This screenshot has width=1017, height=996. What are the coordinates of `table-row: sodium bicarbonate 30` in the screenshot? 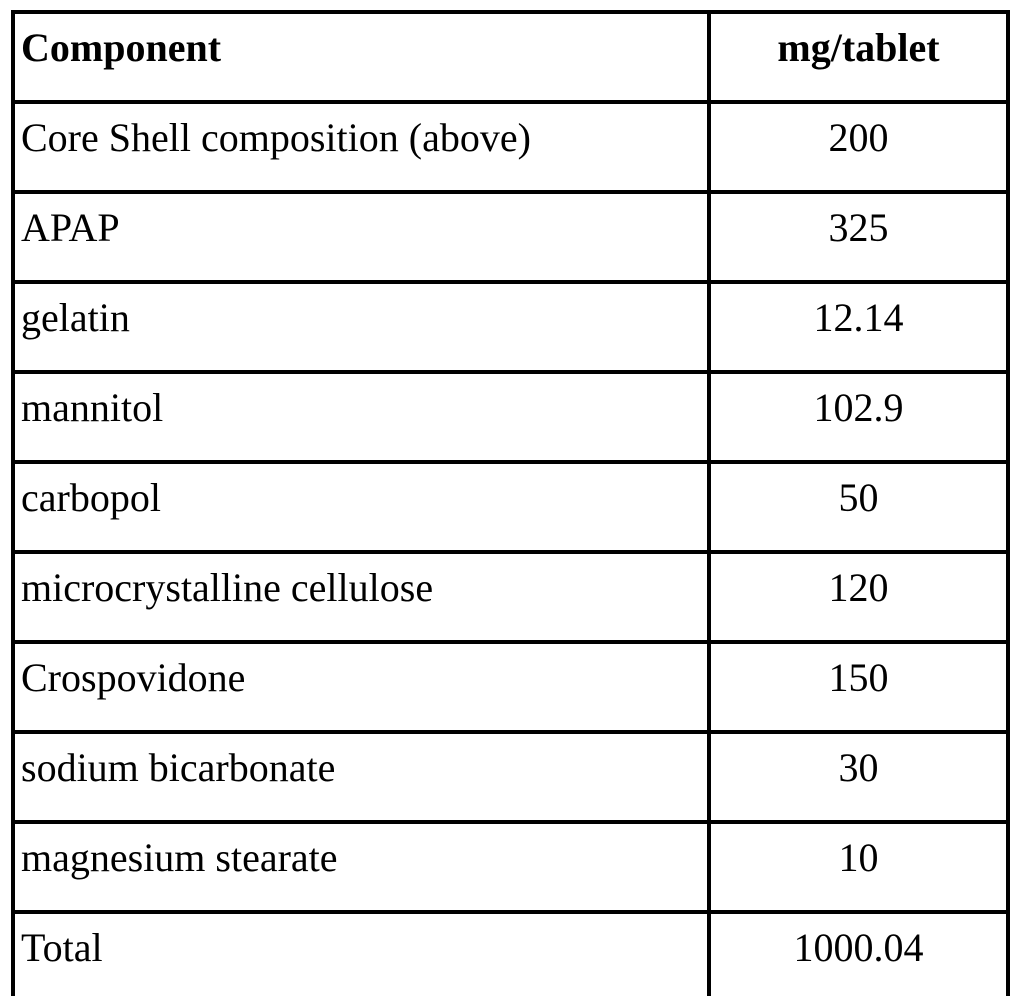 It's located at (510, 777).